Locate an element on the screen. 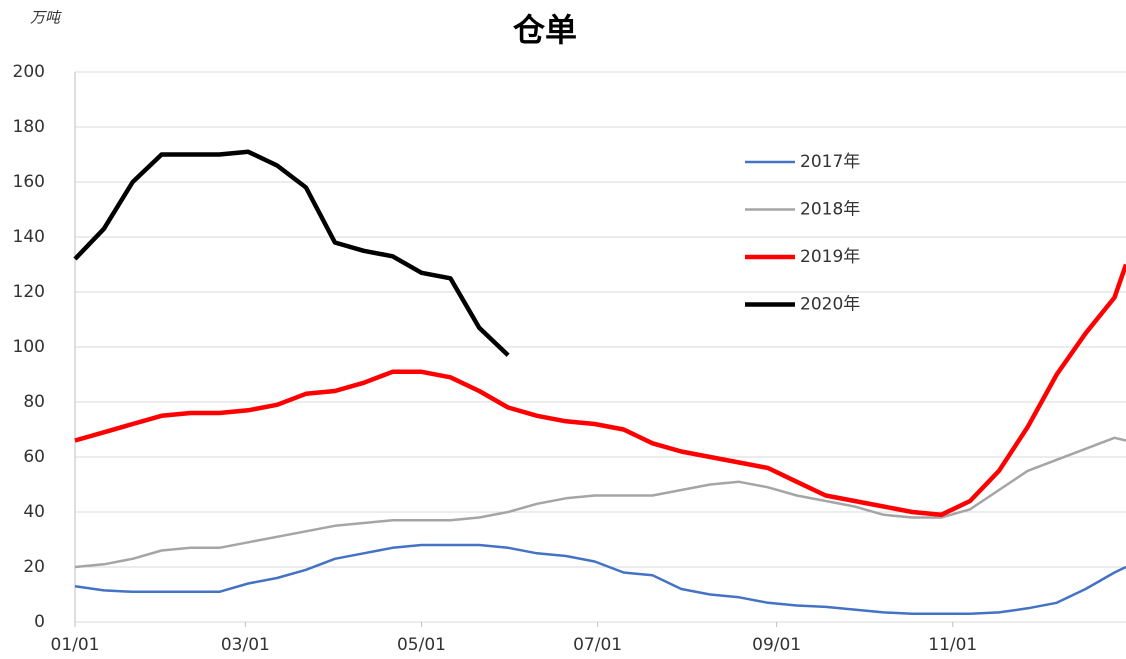 This screenshot has width=1126, height=659. unit-label: 万吨 is located at coordinates (46, 18).